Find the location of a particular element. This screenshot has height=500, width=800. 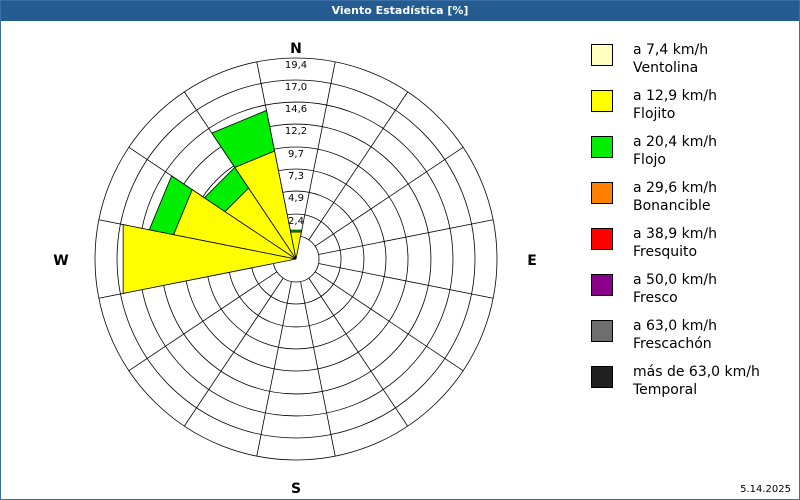

radial-tick-labels: 2,4 4,9 7,3 9,7 12,2 14,6 17,0 19,4 is located at coordinates (296, 143).